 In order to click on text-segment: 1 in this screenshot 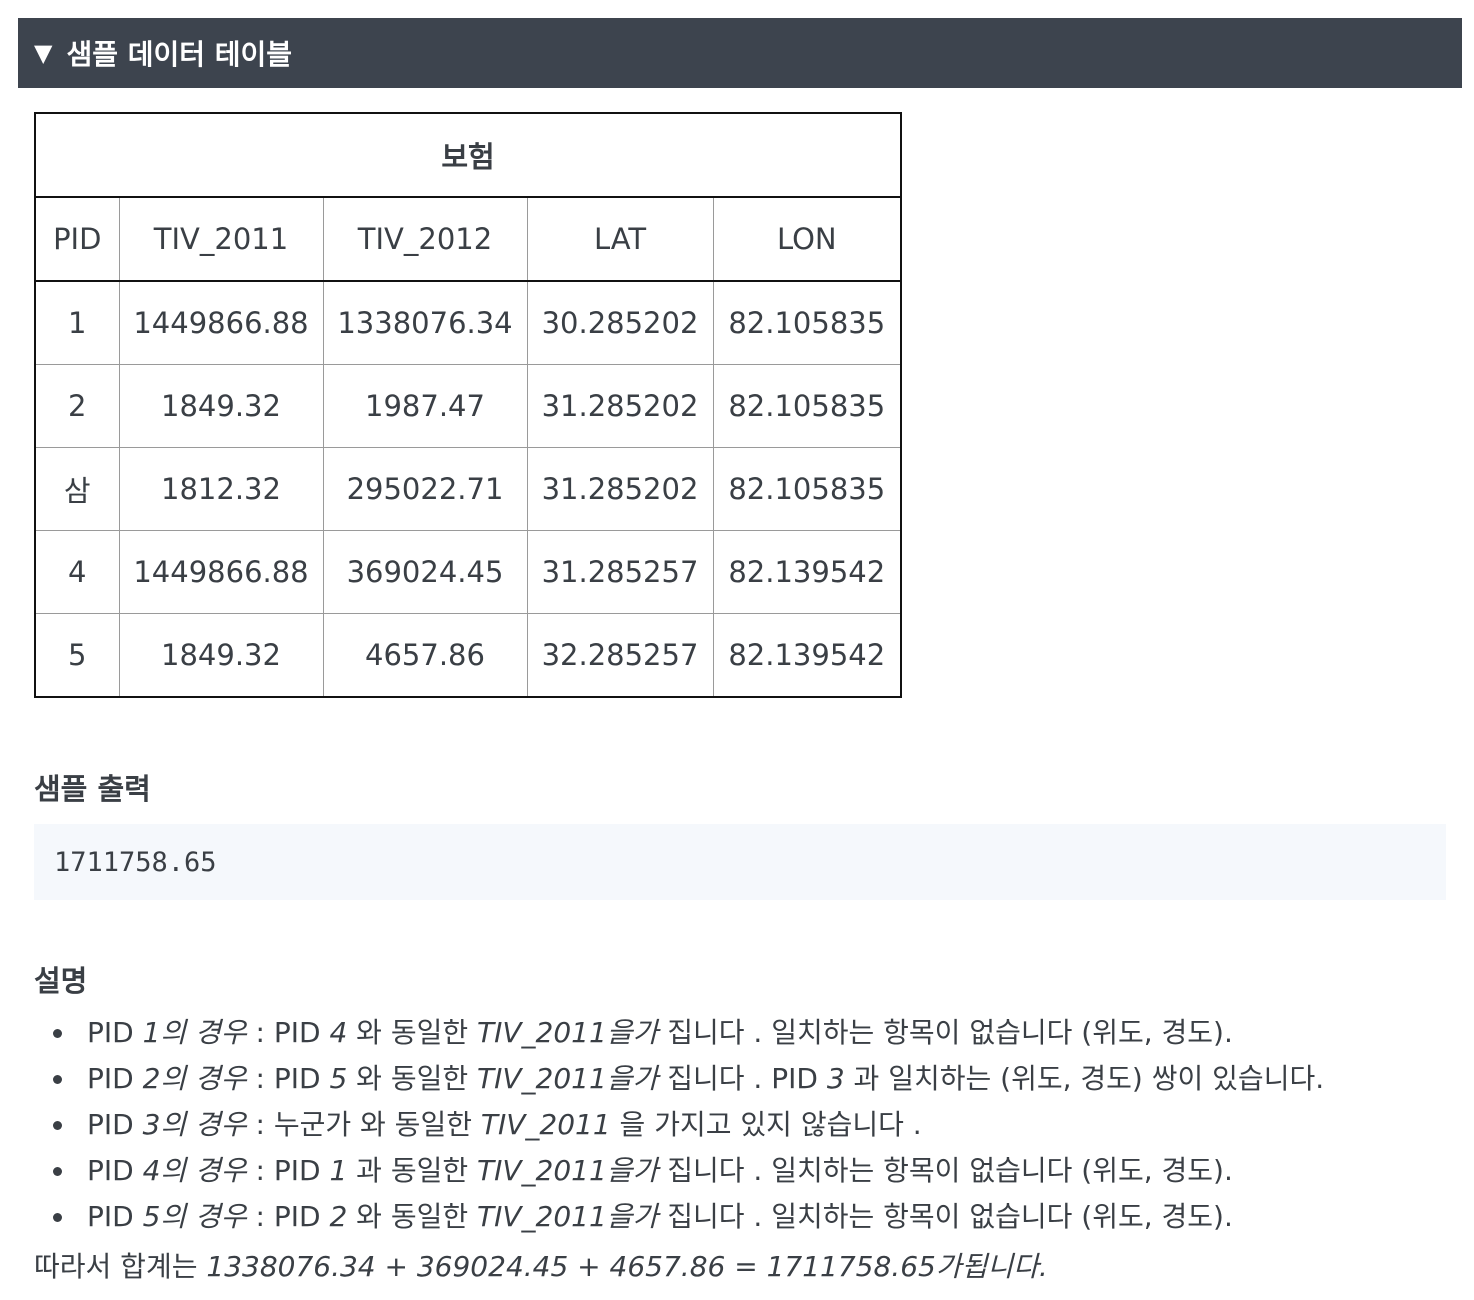, I will do `click(338, 1170)`.